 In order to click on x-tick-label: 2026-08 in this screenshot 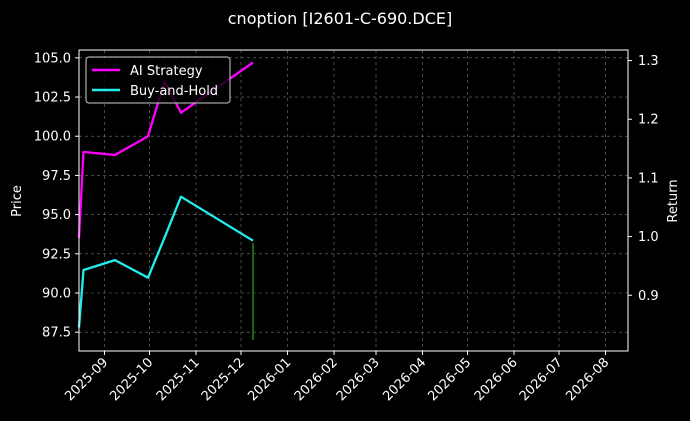, I will do `click(587, 379)`.